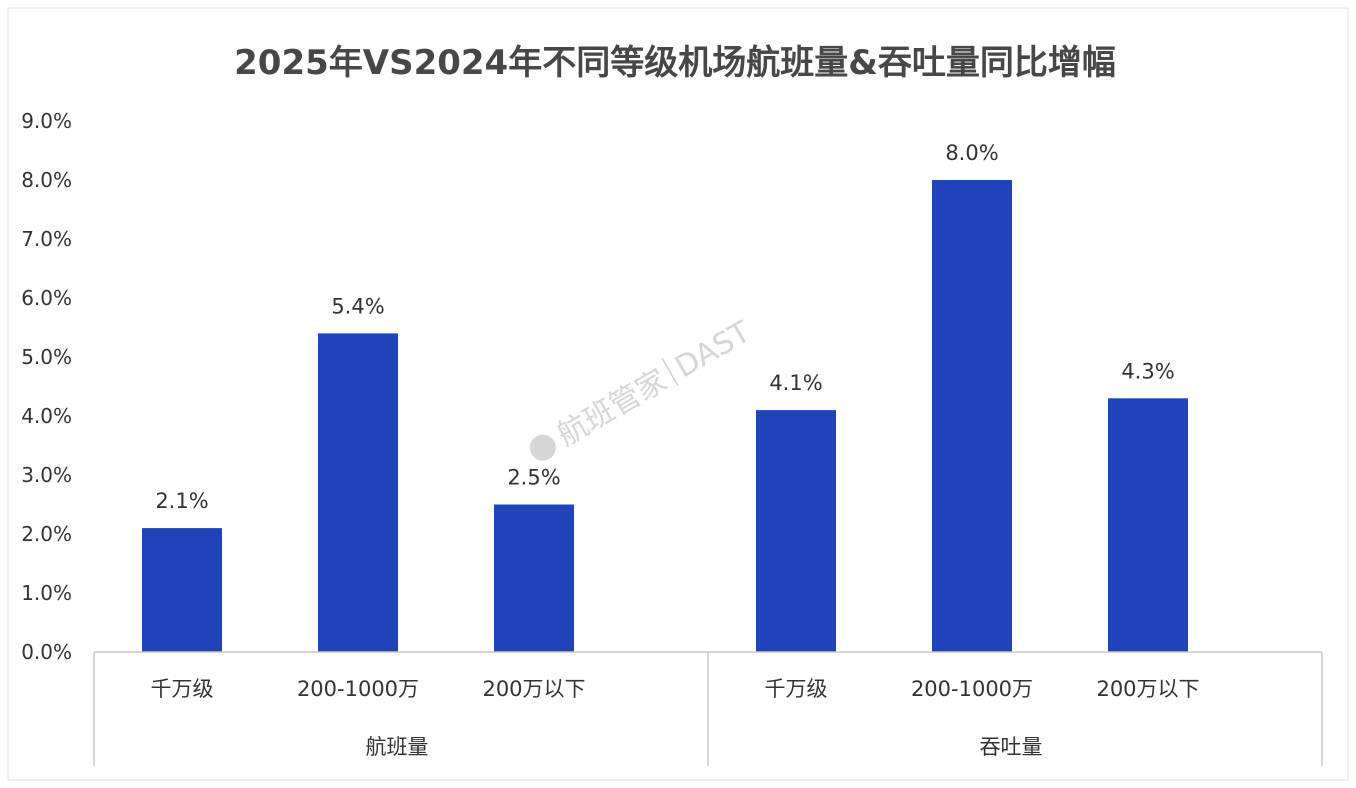 The height and width of the screenshot is (788, 1356). I want to click on watermark-divider, so click(670, 372).